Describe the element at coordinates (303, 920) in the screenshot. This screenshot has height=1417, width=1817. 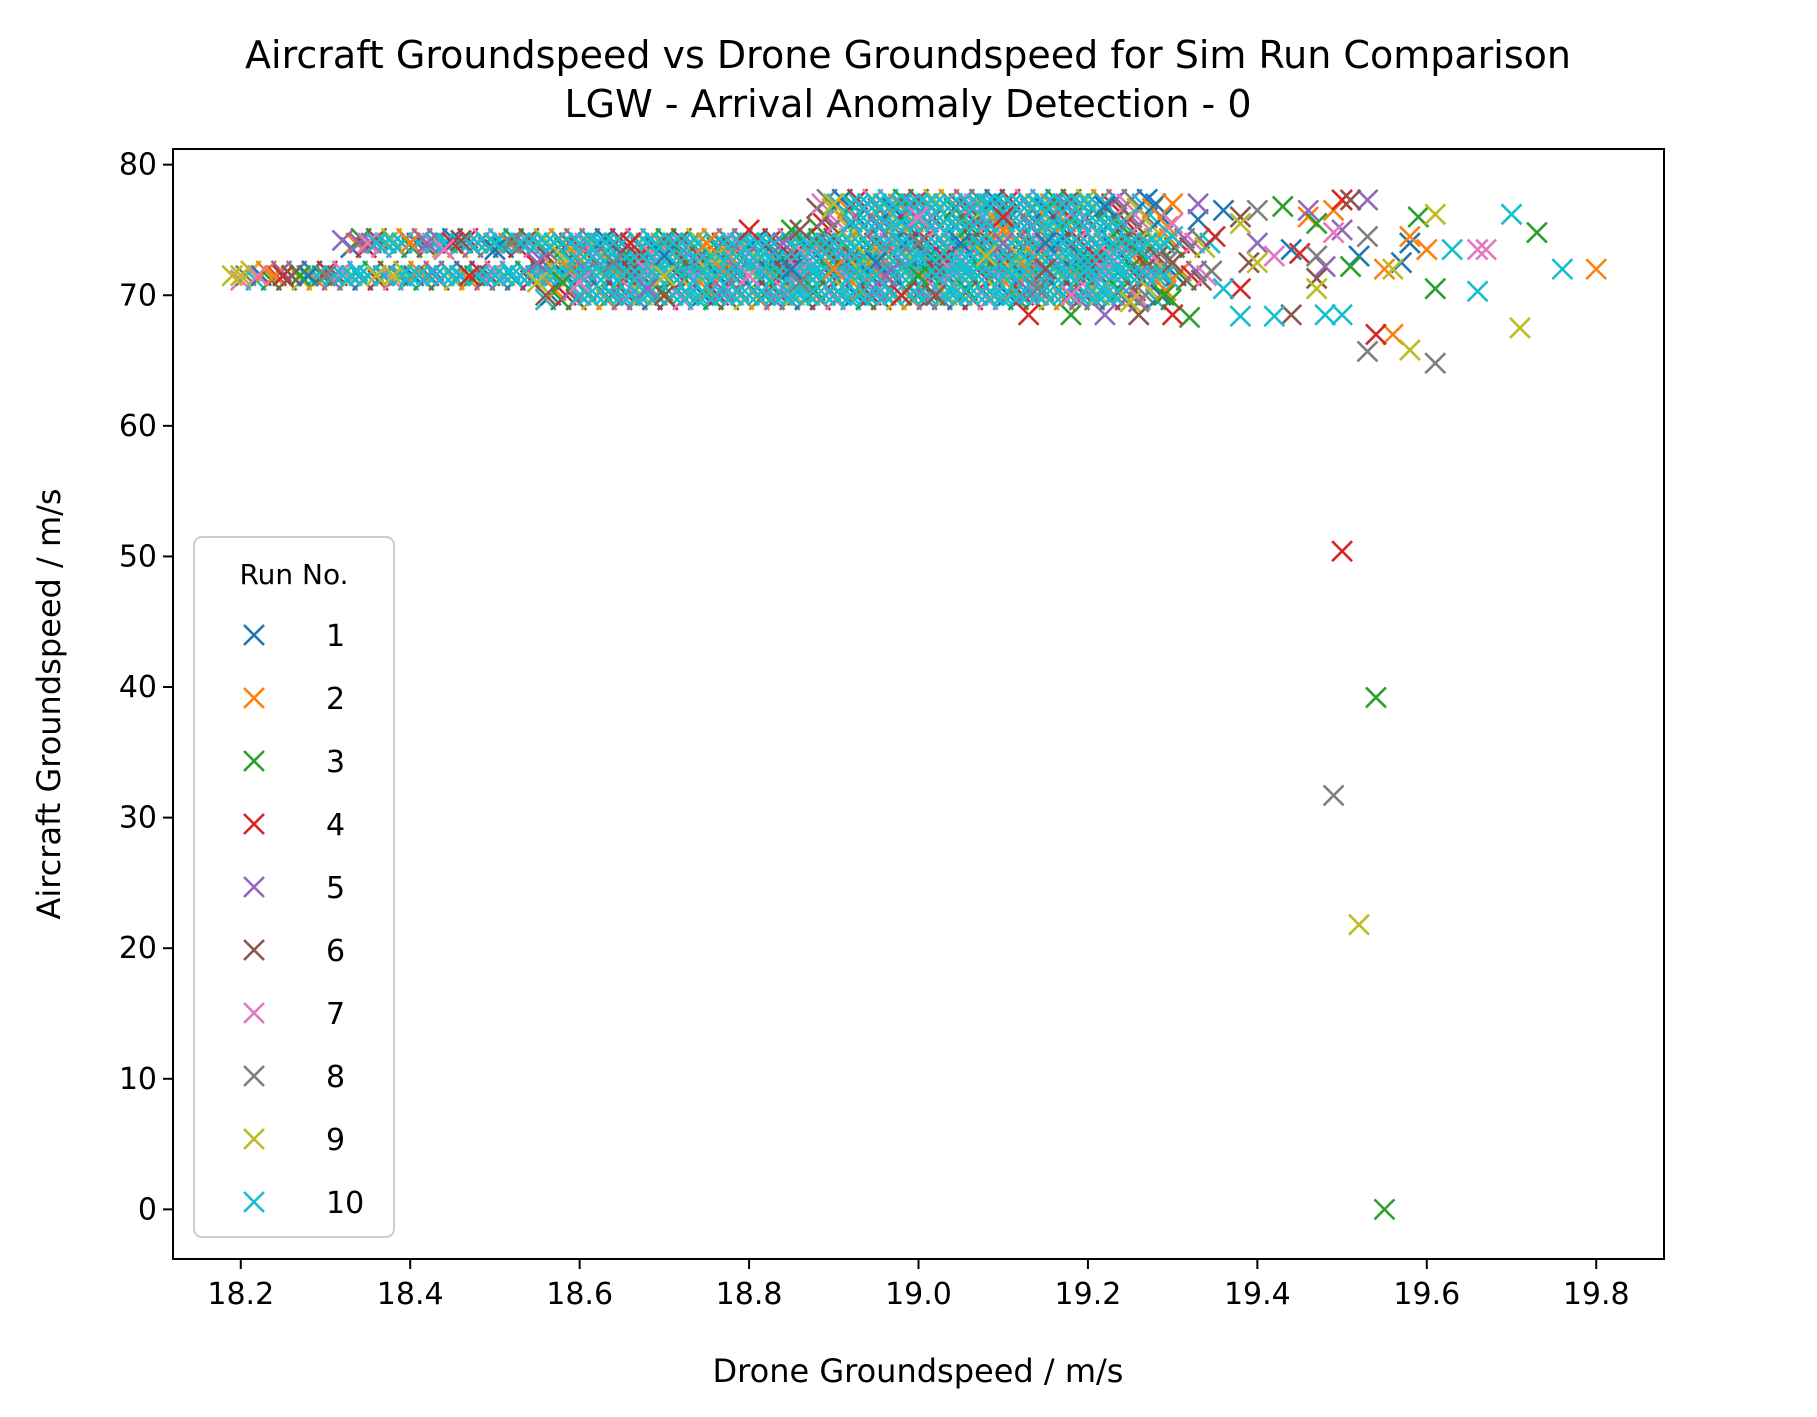
I see `legend-items: 1 2 3 4 5 6 7 8 9 10` at that location.